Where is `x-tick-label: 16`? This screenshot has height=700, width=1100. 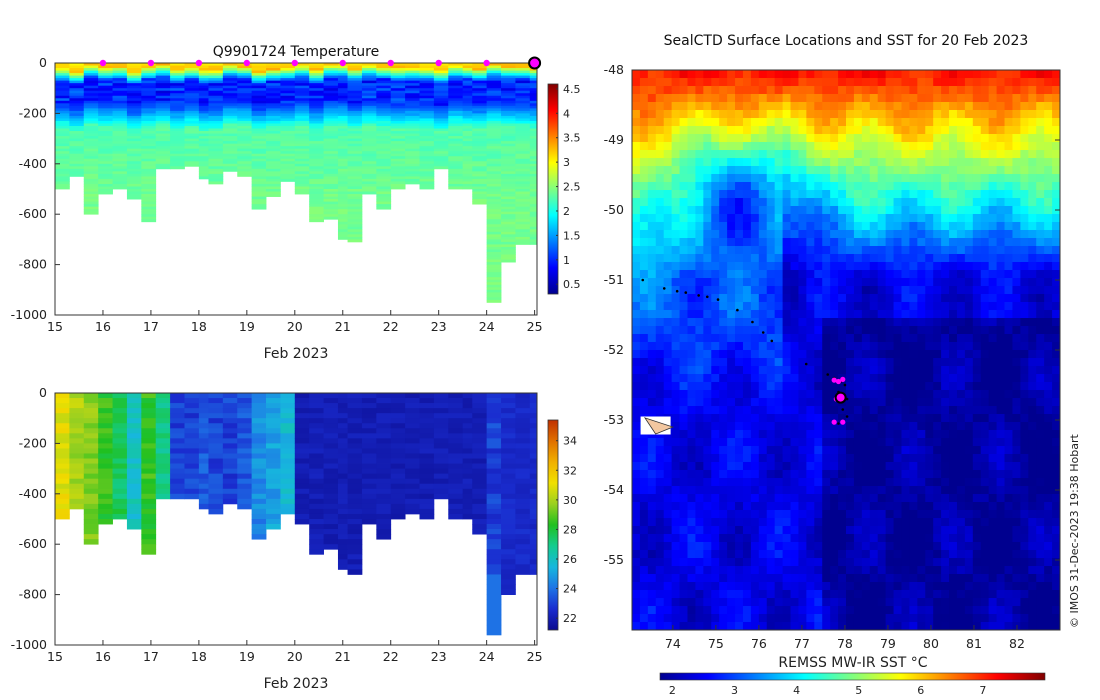
x-tick-label: 16 is located at coordinates (103, 656).